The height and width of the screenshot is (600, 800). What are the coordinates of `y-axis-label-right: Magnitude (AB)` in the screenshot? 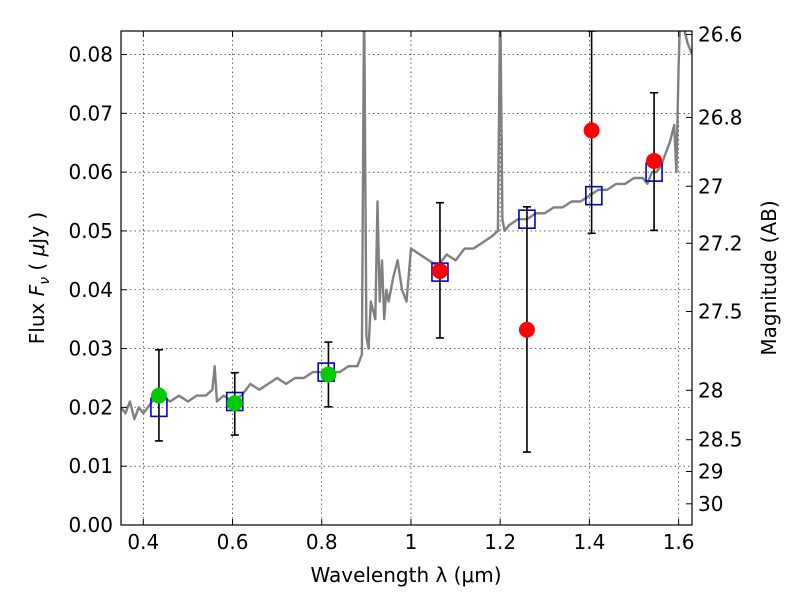 It's located at (769, 277).